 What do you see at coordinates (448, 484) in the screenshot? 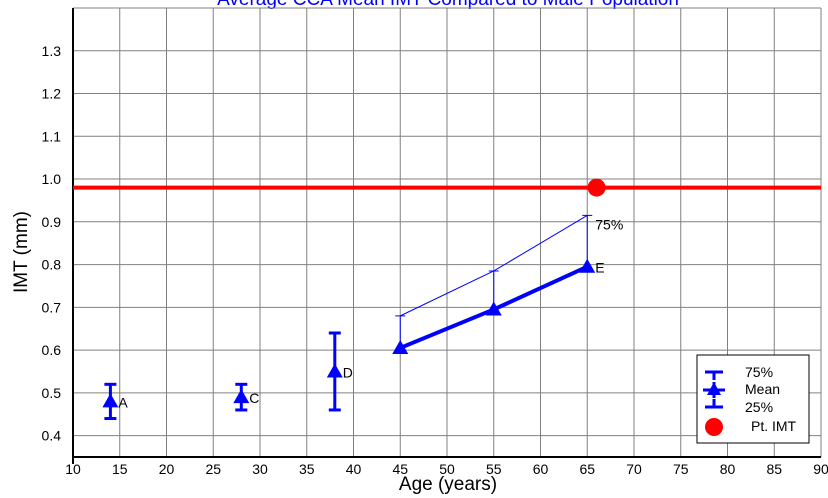
I see `x-axis-title: Age (years)` at bounding box center [448, 484].